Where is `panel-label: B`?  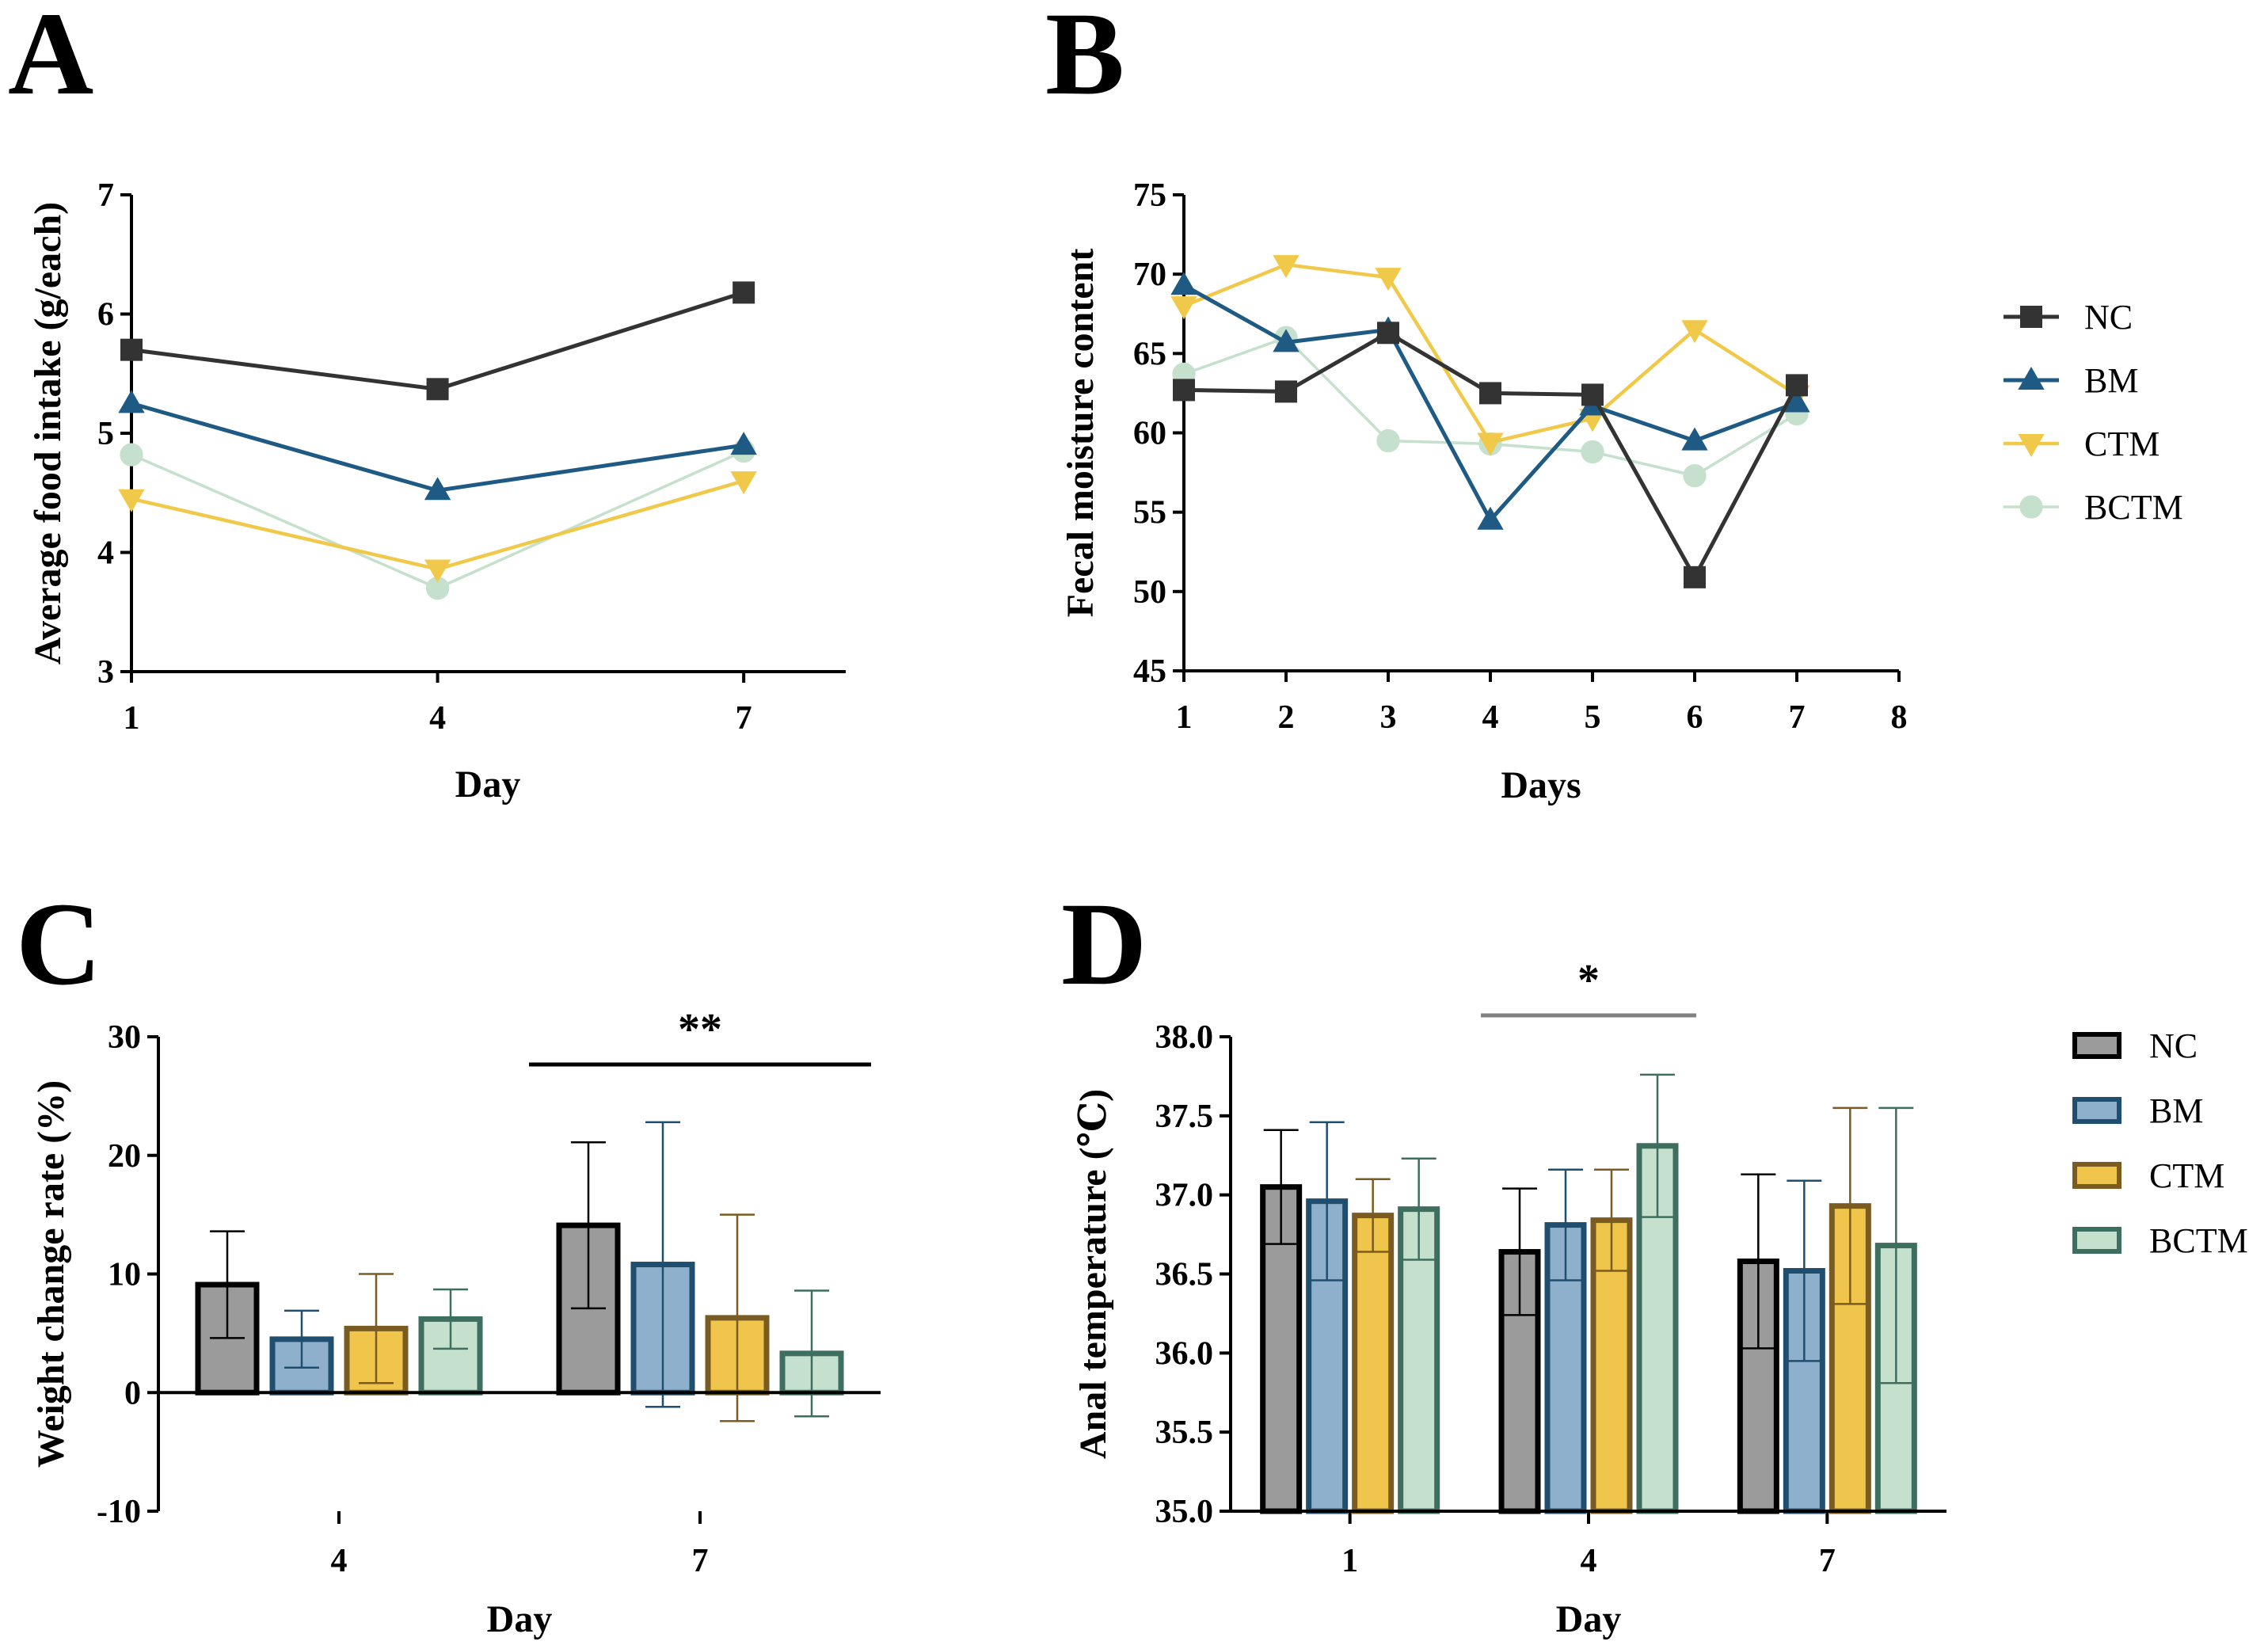
panel-label: B is located at coordinates (1084, 60).